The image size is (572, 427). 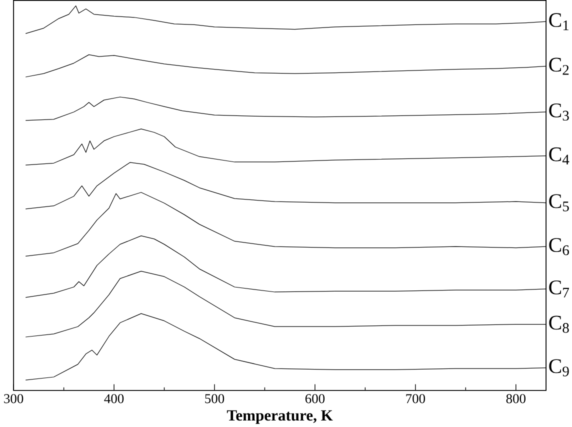 I want to click on x-tick-label: 500, so click(x=214, y=399).